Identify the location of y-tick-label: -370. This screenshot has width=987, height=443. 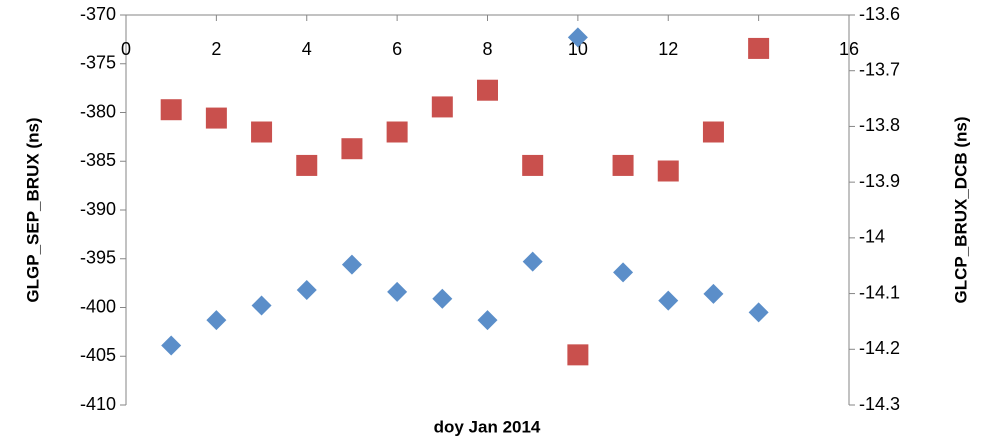
(98, 14).